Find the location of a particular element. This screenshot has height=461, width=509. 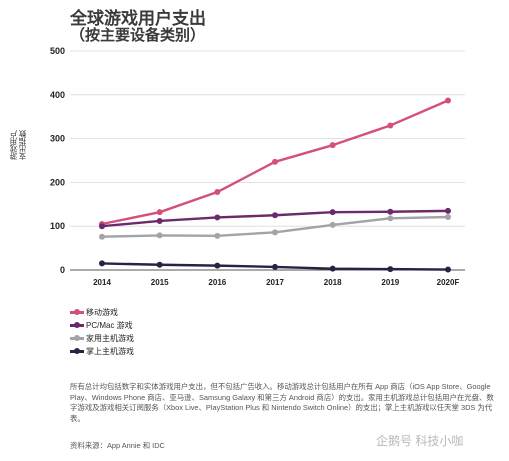

y-tick-label: 100 is located at coordinates (57, 226).